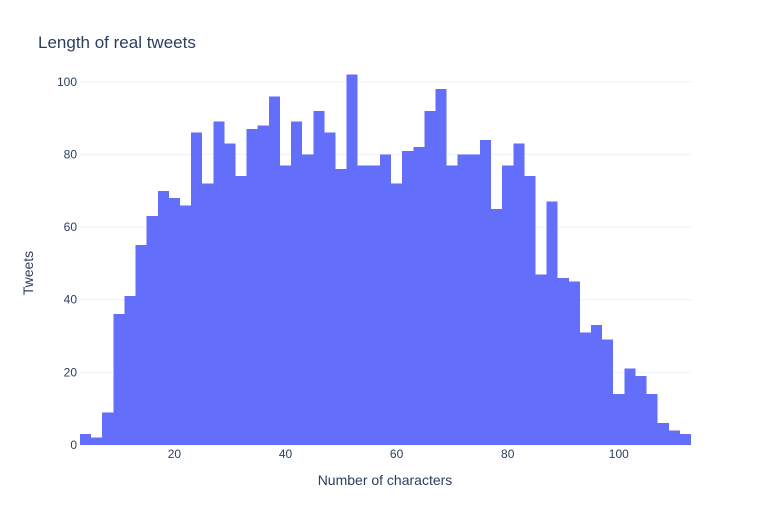  I want to click on chart-title: Length of real tweets, so click(117, 42).